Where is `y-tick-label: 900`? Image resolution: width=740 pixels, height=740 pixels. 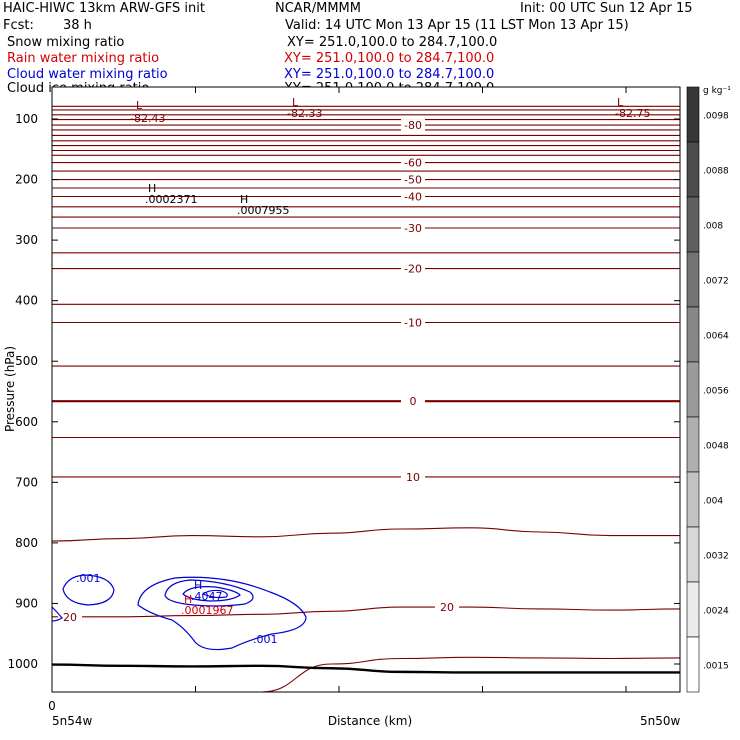 y-tick-label: 900 is located at coordinates (26, 603).